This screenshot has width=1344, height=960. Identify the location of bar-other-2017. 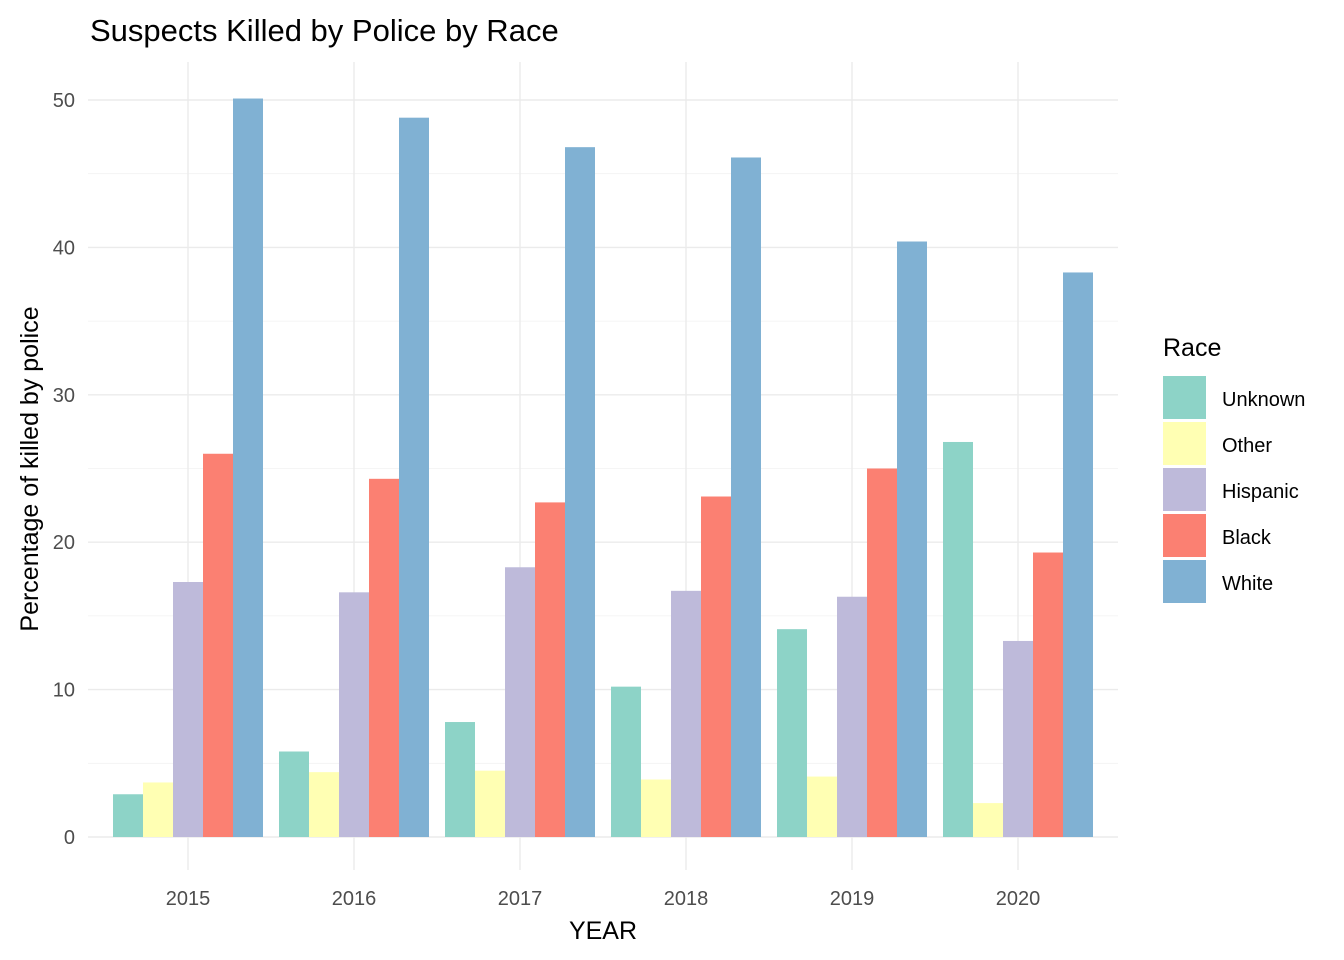
(490, 803).